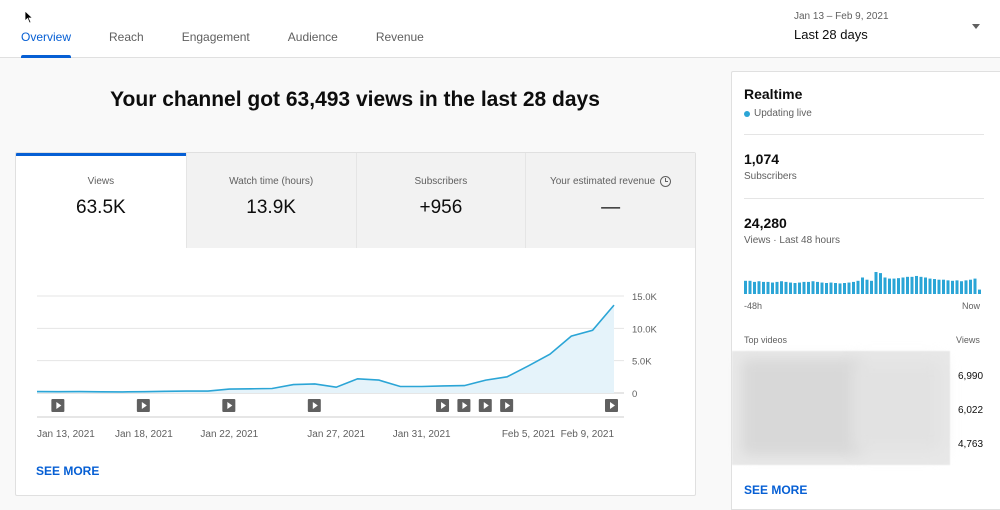 The height and width of the screenshot is (510, 1000). What do you see at coordinates (441, 207) in the screenshot?
I see `metric-value: +956` at bounding box center [441, 207].